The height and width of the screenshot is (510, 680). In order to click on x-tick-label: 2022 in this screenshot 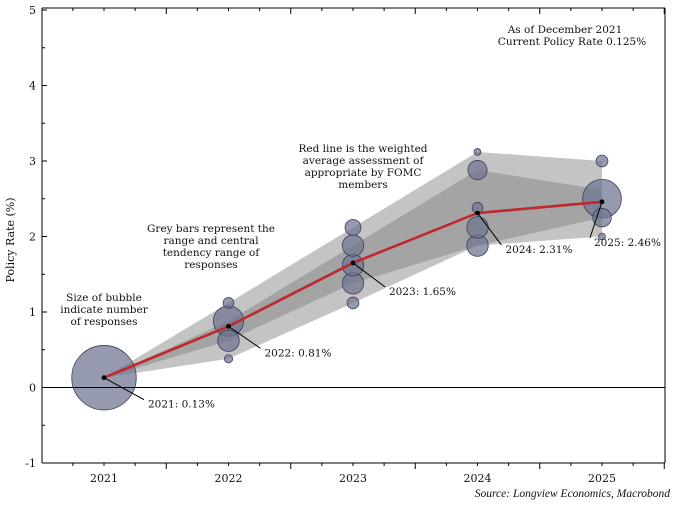, I will do `click(229, 478)`.